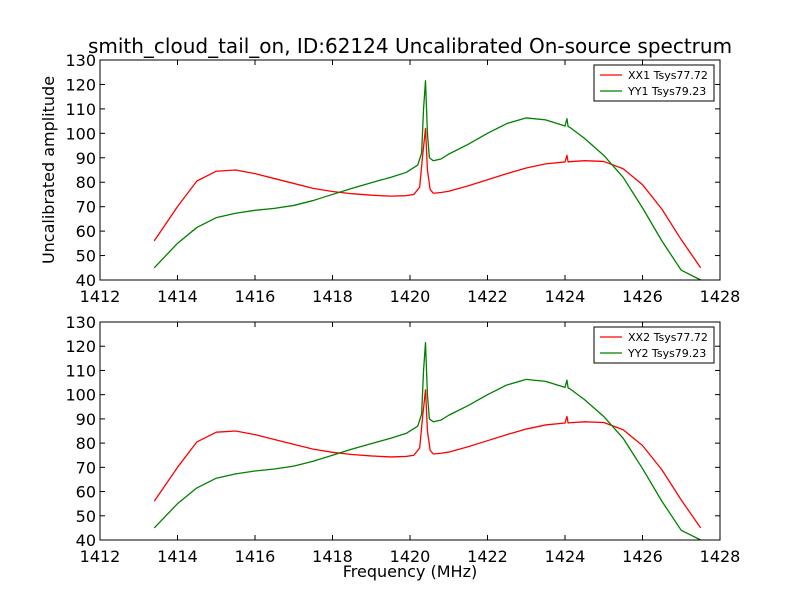  Describe the element at coordinates (668, 337) in the screenshot. I see `legend-entry: XX2 Tsys77.72` at that location.